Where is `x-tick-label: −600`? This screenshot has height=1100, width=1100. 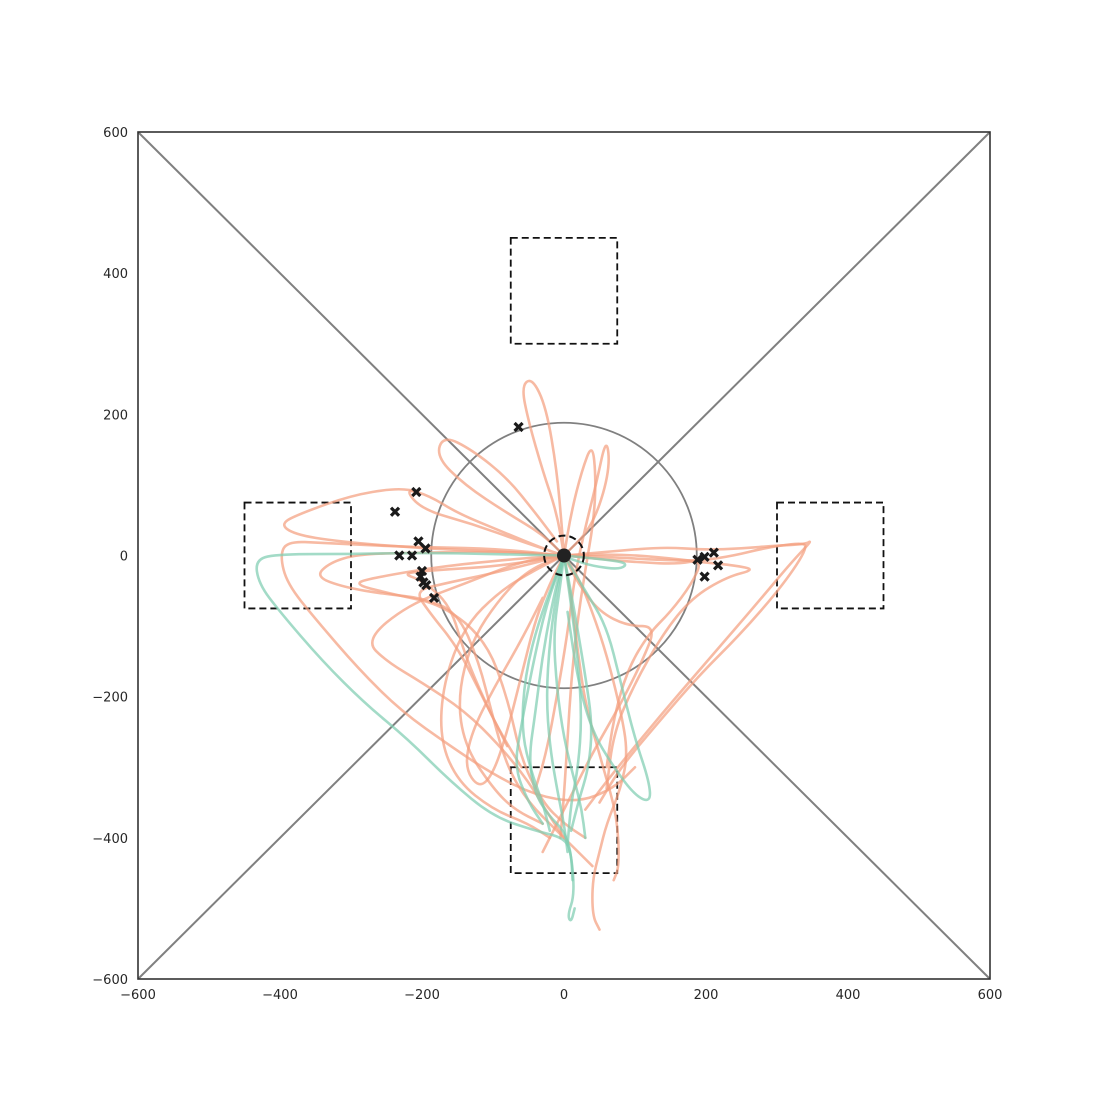
x-tick-label: −600 is located at coordinates (138, 995).